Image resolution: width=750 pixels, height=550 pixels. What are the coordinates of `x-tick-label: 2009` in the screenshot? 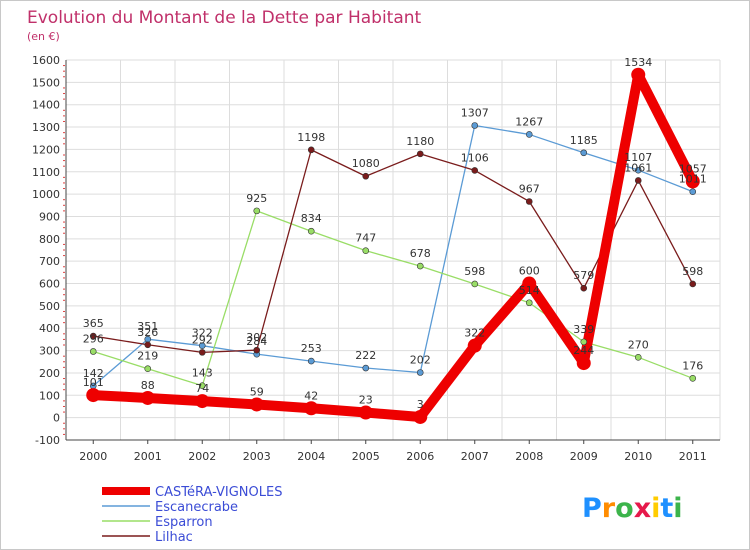 It's located at (584, 456).